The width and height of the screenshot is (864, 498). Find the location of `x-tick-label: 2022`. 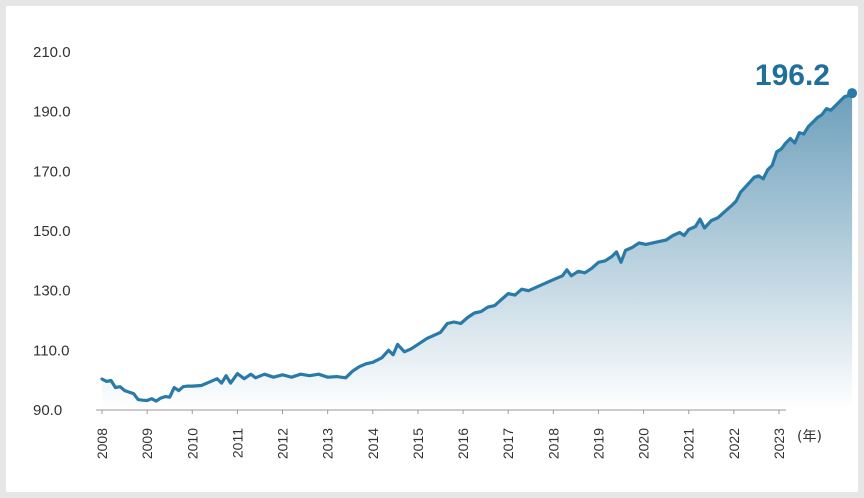

x-tick-label: 2022 is located at coordinates (734, 443).